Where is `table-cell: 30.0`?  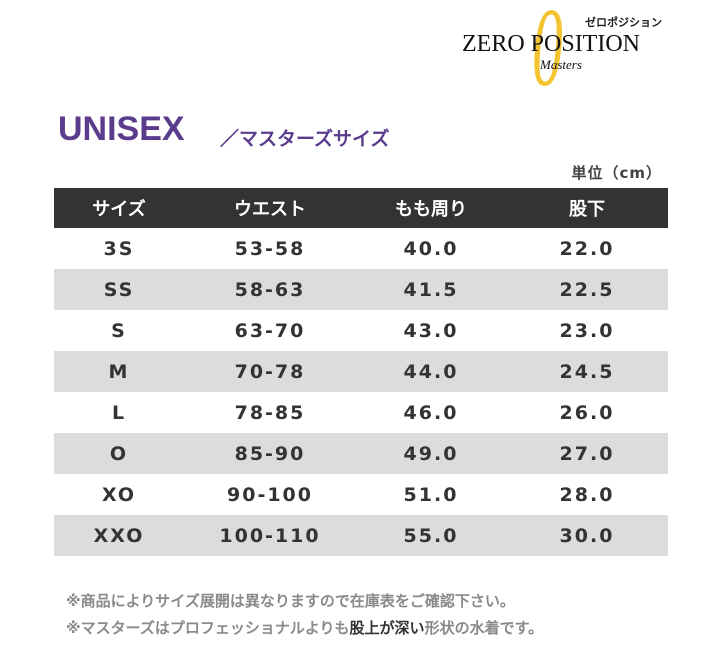
table-cell: 30.0 is located at coordinates (587, 535).